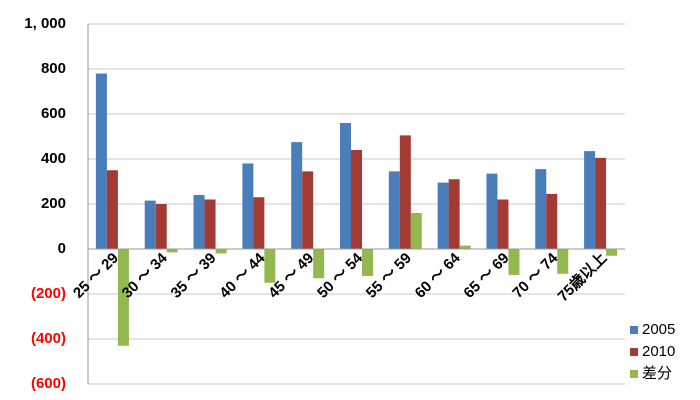 The height and width of the screenshot is (400, 700). Describe the element at coordinates (45, 23) in the screenshot. I see `y-tick-label: 1, 000` at that location.